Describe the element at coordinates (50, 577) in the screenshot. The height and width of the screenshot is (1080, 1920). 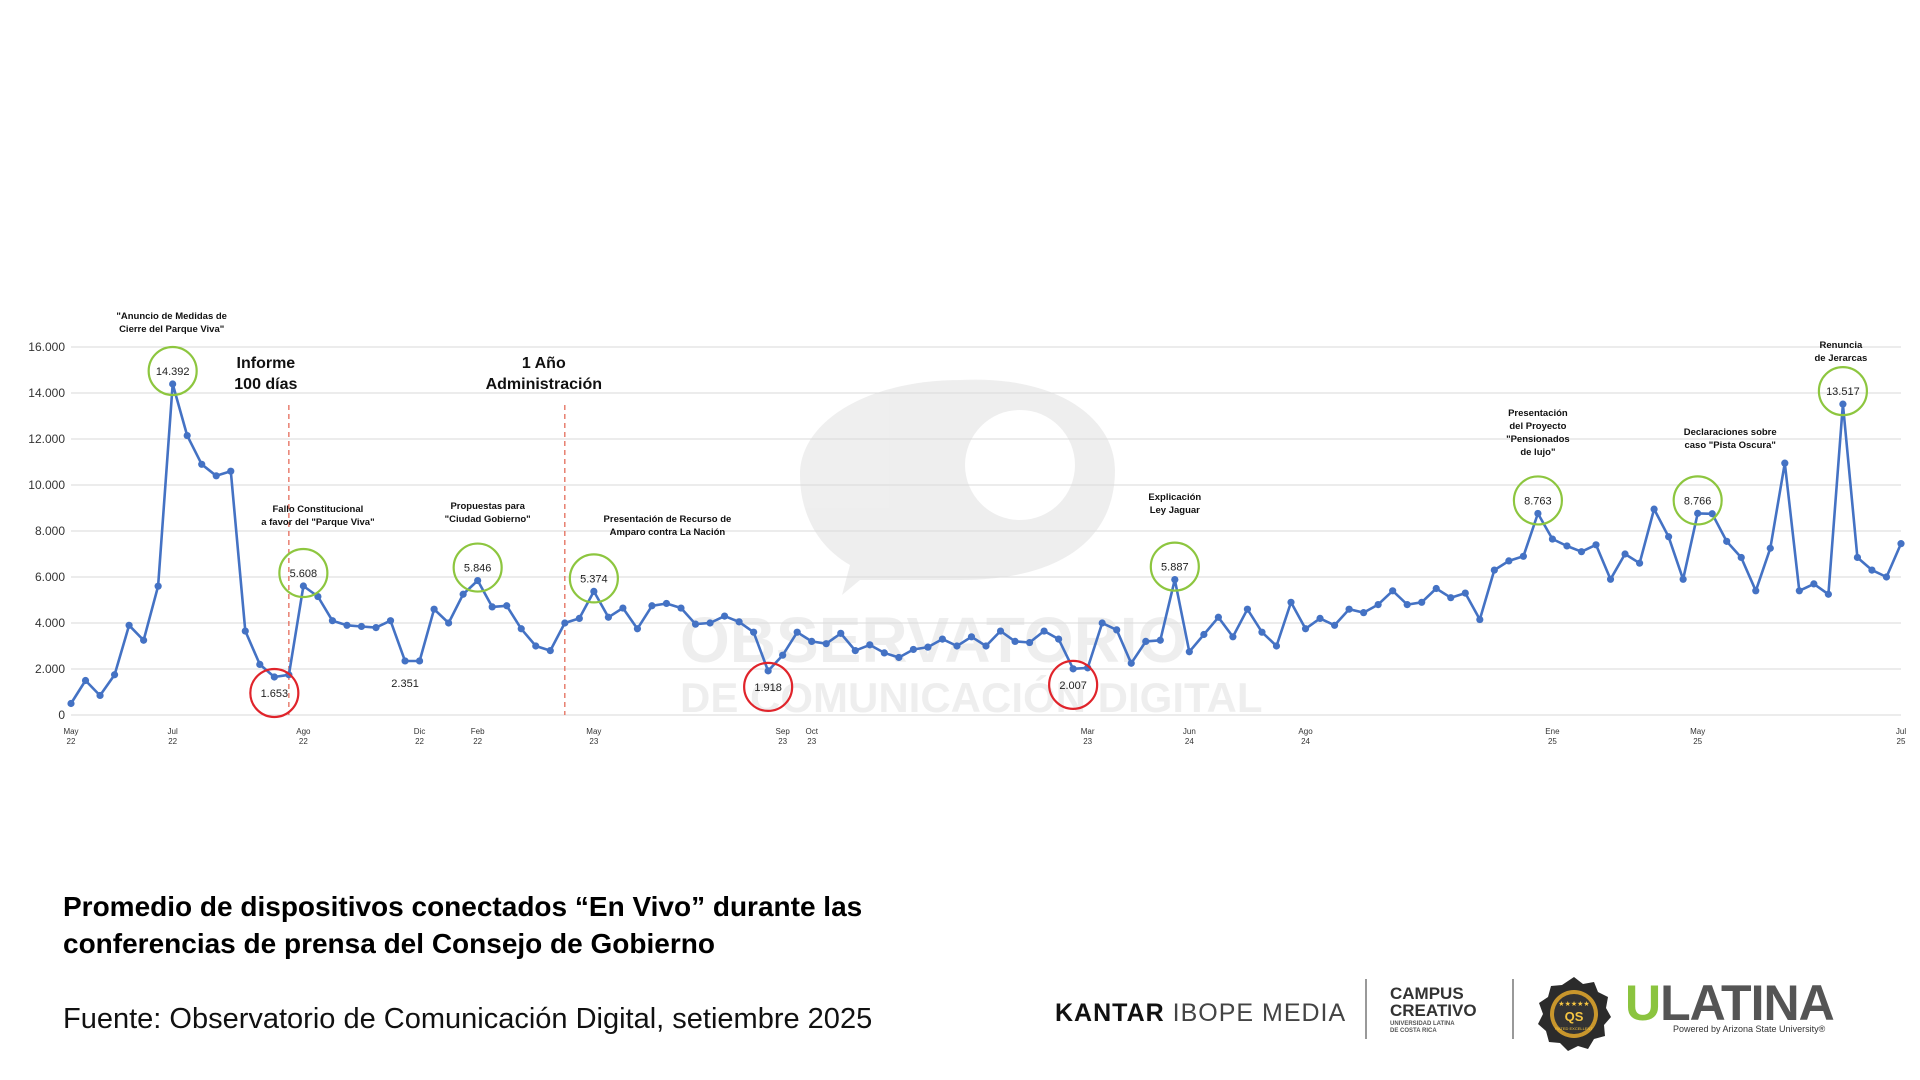
I see `y-tick-label: 6.000` at that location.